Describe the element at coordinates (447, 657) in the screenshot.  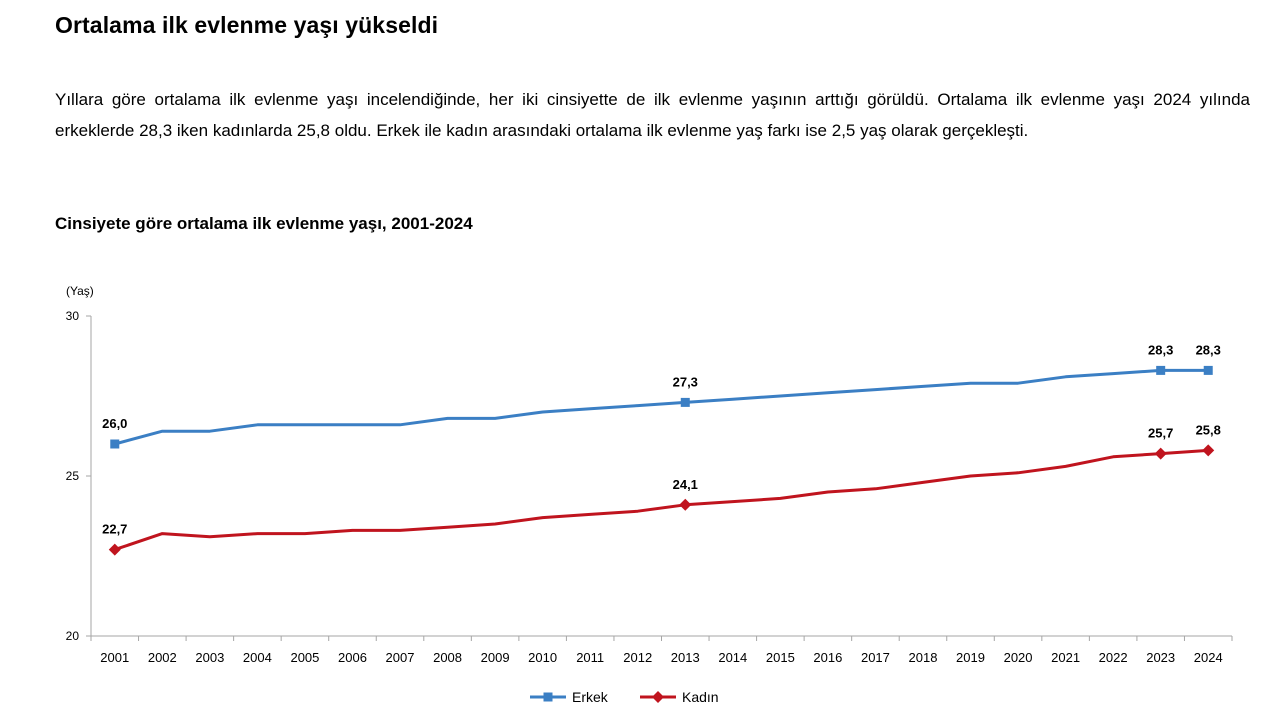
I see `x-tick-label: 2008` at that location.